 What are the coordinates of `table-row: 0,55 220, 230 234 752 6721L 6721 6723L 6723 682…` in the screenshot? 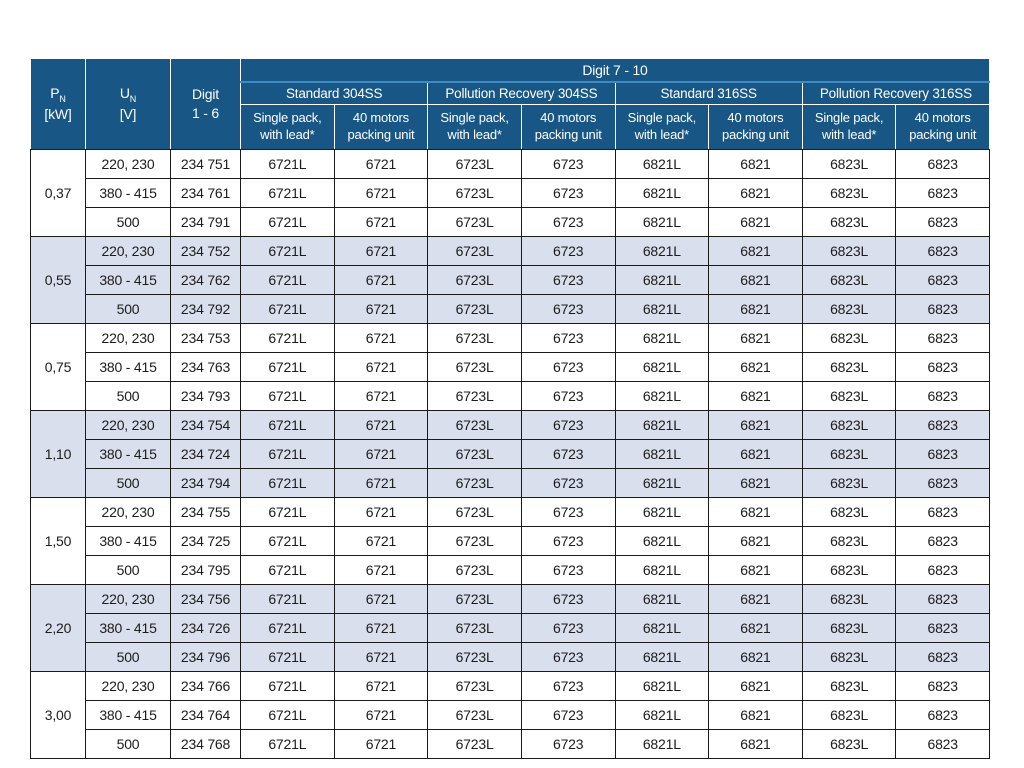 It's located at (510, 280).